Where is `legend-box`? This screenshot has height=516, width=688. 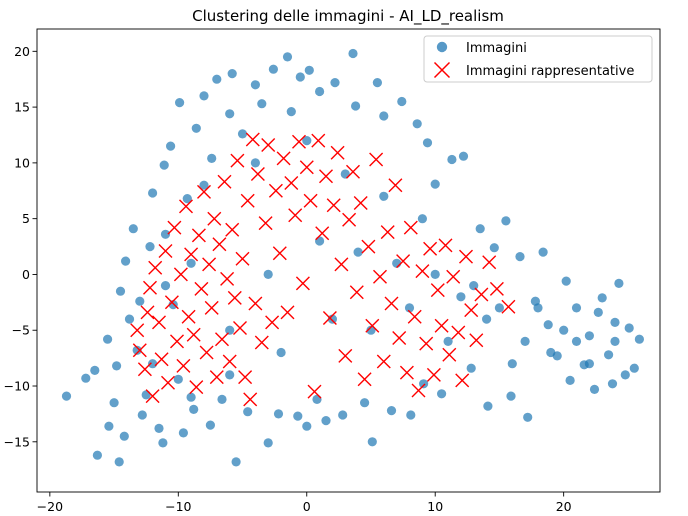 legend-box is located at coordinates (538, 59).